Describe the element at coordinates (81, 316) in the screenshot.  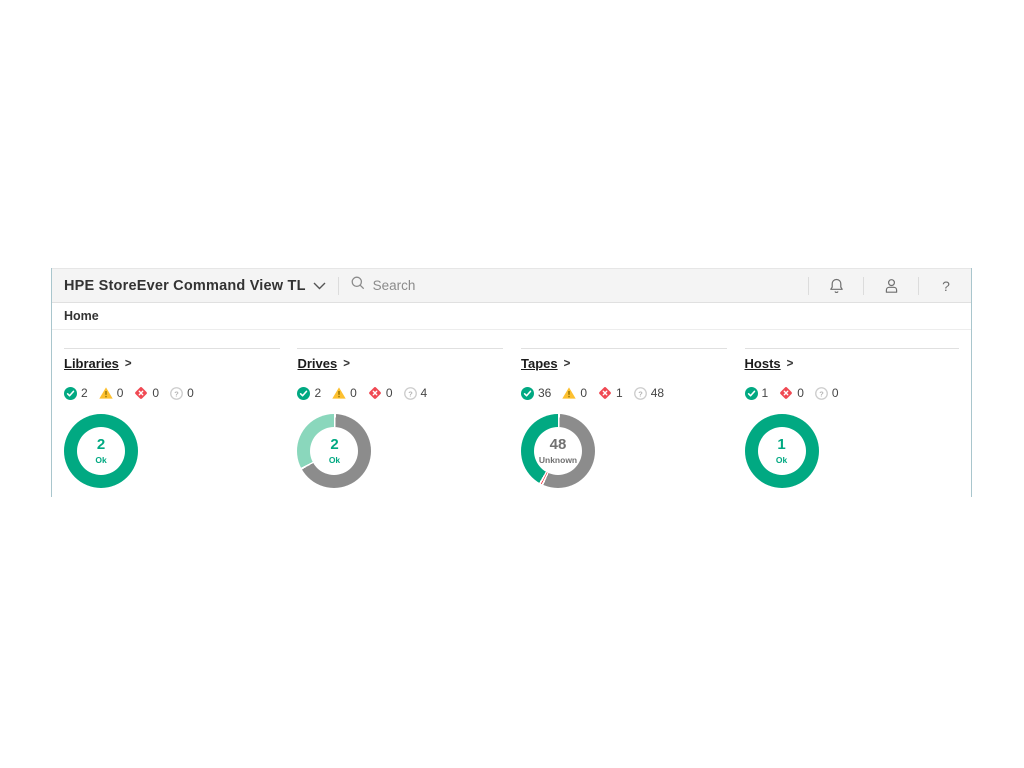
I see `breadcrumb-home: Home` at that location.